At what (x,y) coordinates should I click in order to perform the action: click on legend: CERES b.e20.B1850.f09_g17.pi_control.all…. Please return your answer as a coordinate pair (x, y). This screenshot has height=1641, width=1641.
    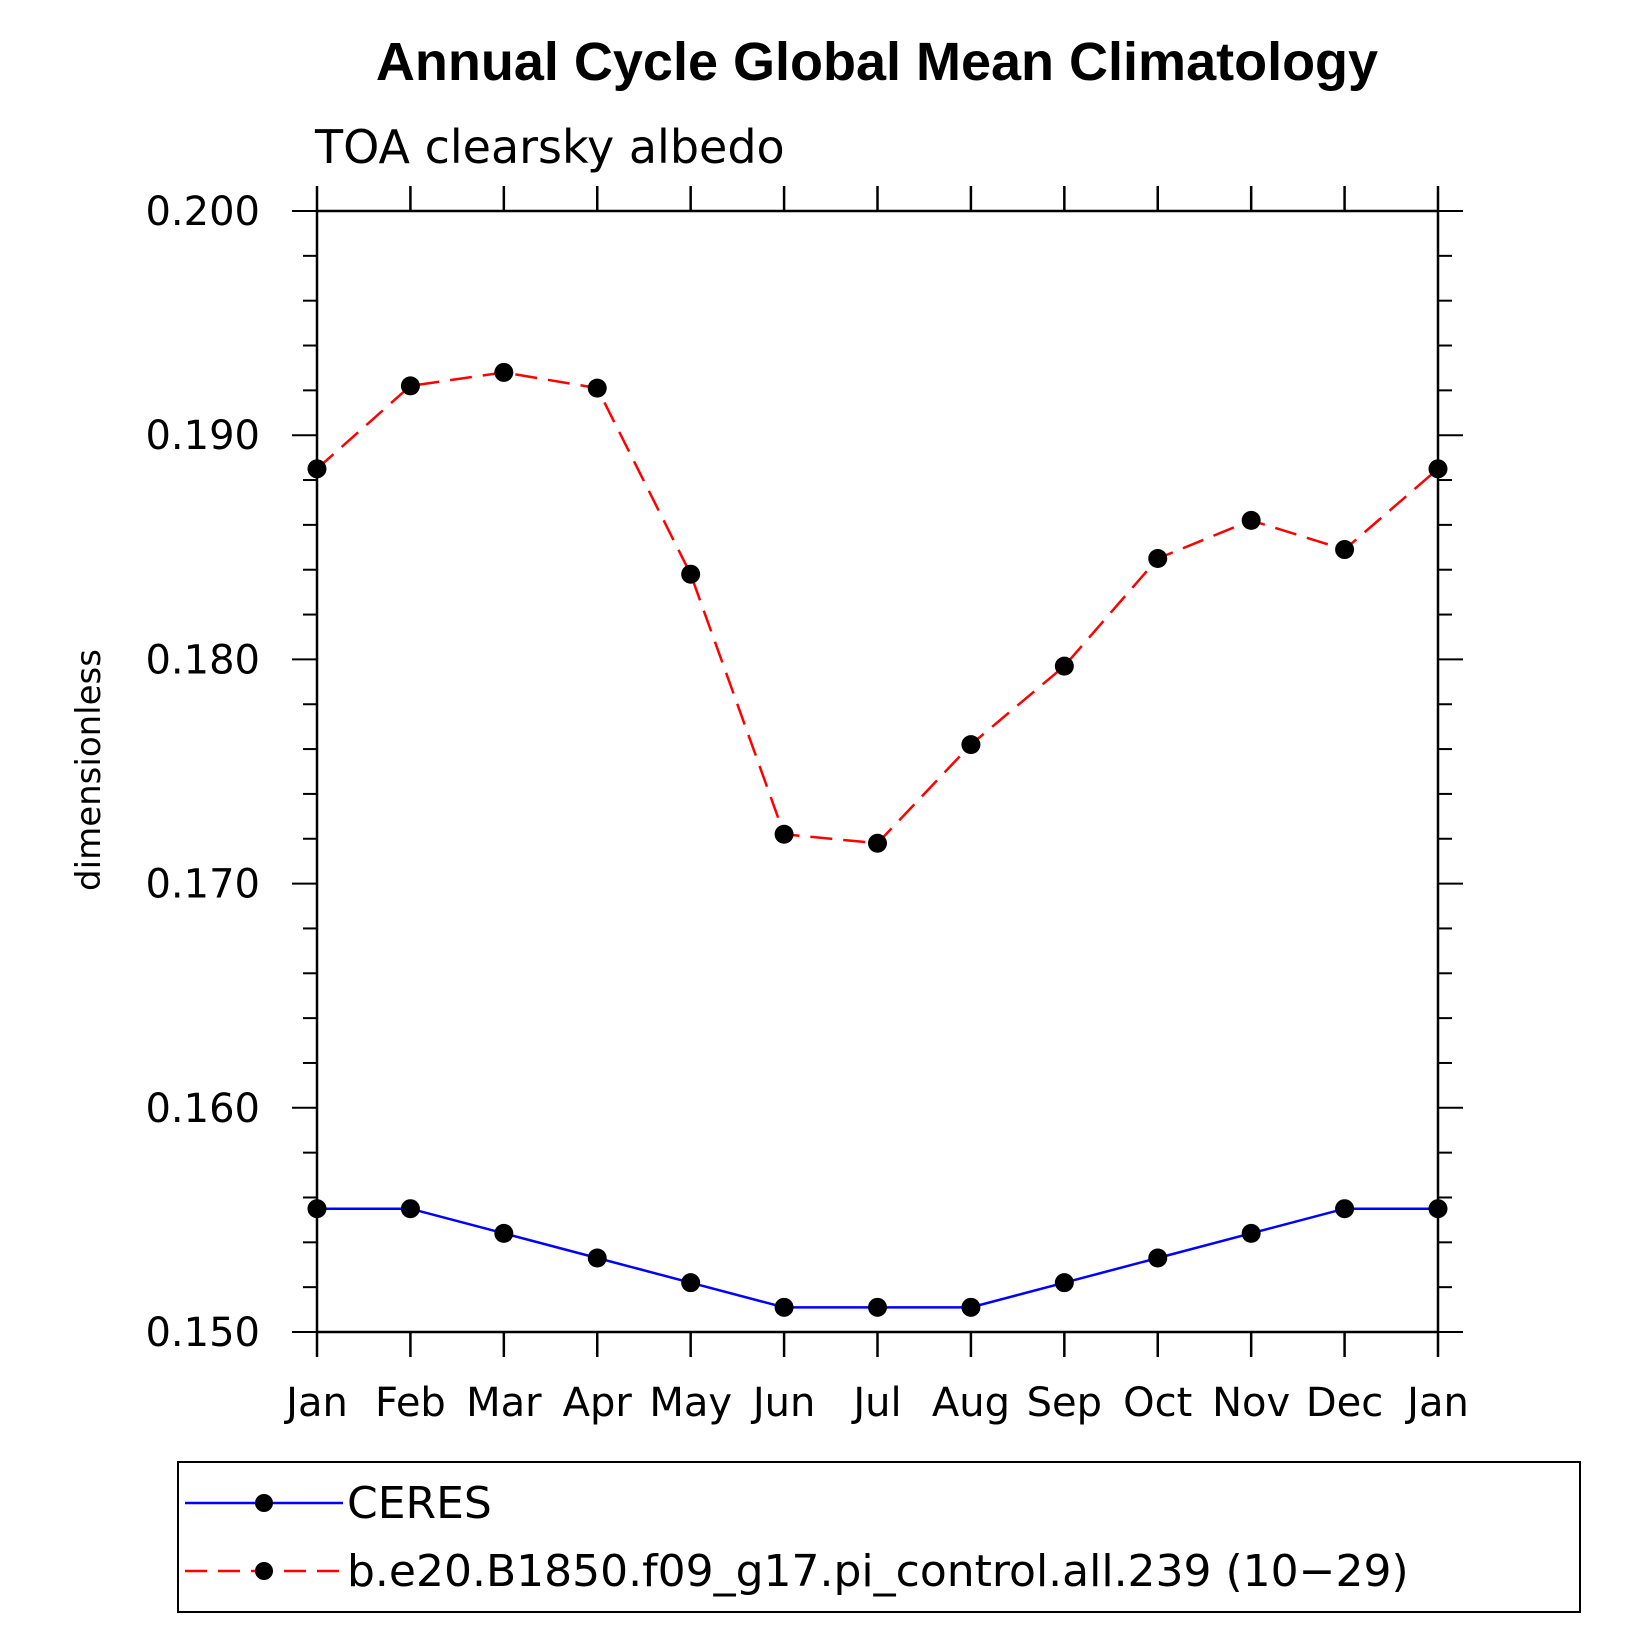
    Looking at the image, I should click on (879, 1537).